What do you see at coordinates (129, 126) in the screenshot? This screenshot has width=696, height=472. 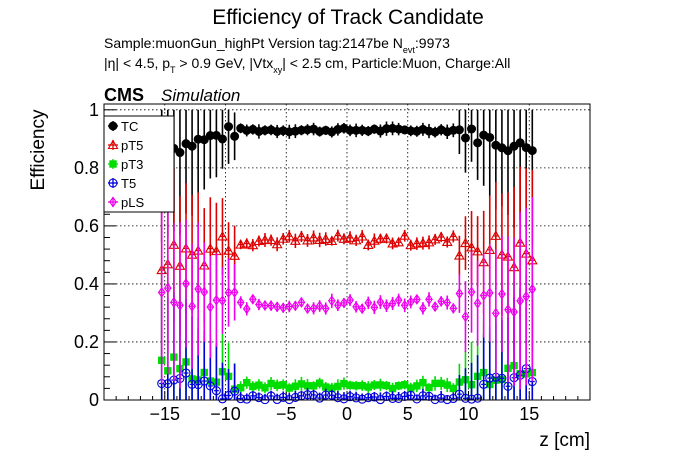 I see `legend-label: TC` at bounding box center [129, 126].